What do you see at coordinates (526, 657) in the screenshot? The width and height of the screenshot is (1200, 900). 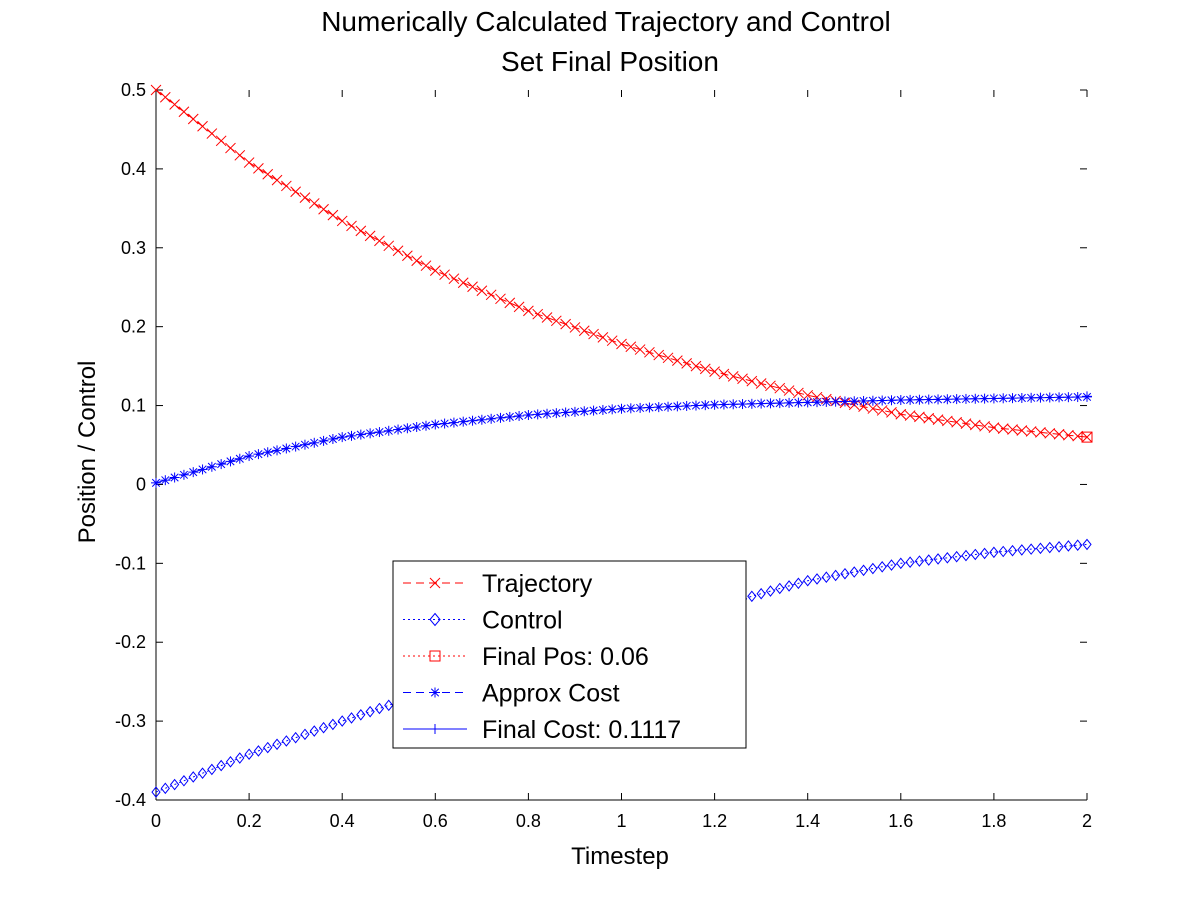 I see `legend-entry: Final Pos: 0.06` at bounding box center [526, 657].